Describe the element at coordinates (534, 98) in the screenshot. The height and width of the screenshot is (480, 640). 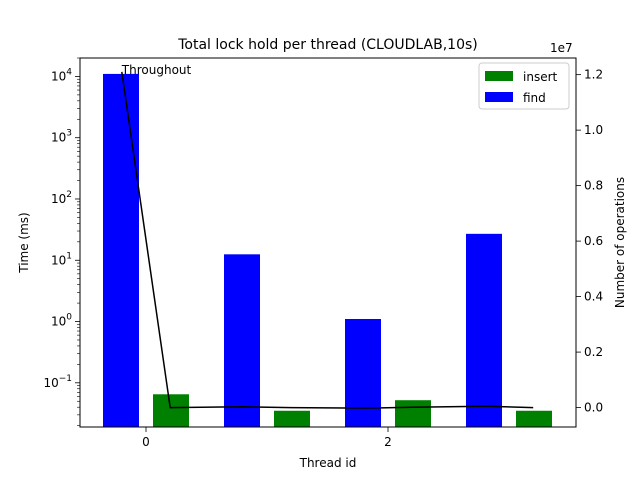
I see `legend-label-find: find` at that location.